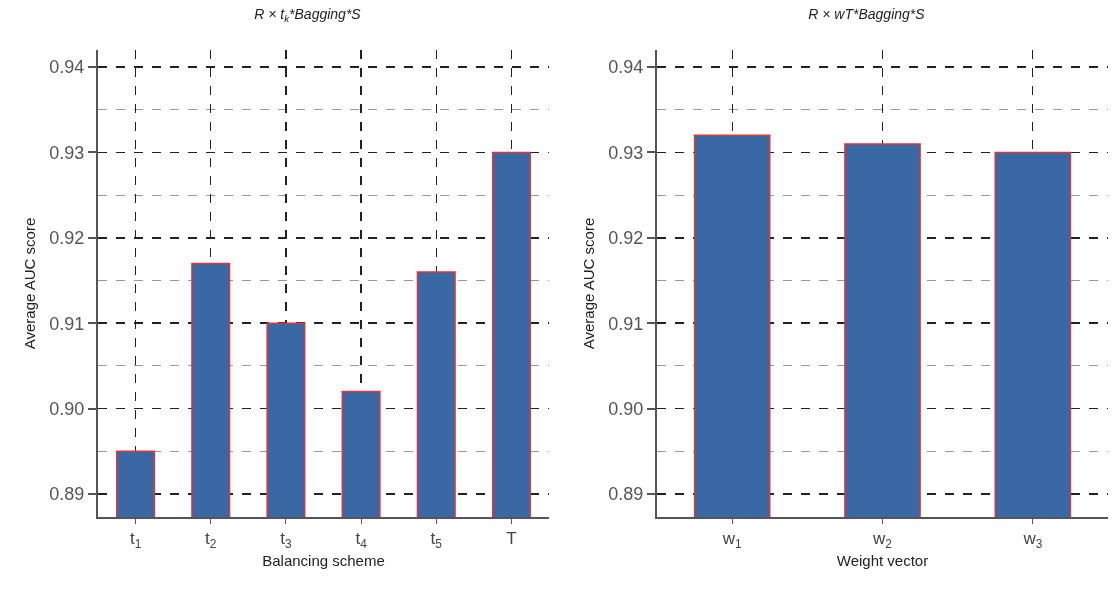 Image resolution: width=1118 pixels, height=593 pixels. What do you see at coordinates (436, 540) in the screenshot?
I see `x-tick-label: t$_{5}$` at bounding box center [436, 540].